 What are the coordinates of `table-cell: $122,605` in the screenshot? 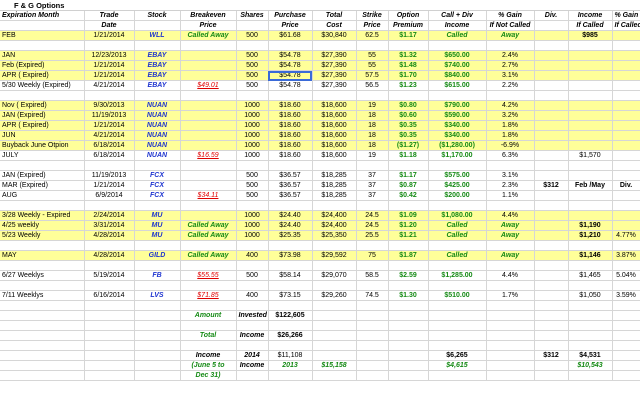 It's located at (290, 315).